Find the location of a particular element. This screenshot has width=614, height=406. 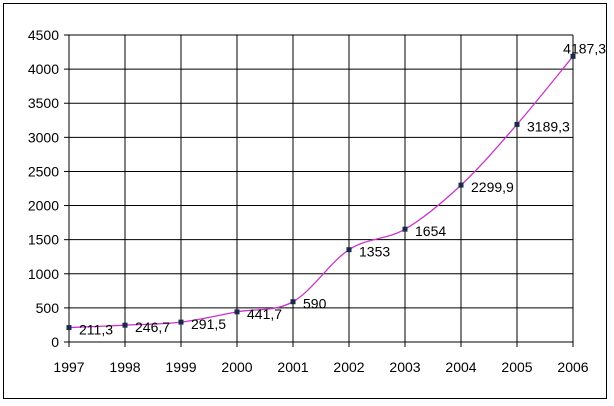

data-label: 4187,3 is located at coordinates (584, 48).